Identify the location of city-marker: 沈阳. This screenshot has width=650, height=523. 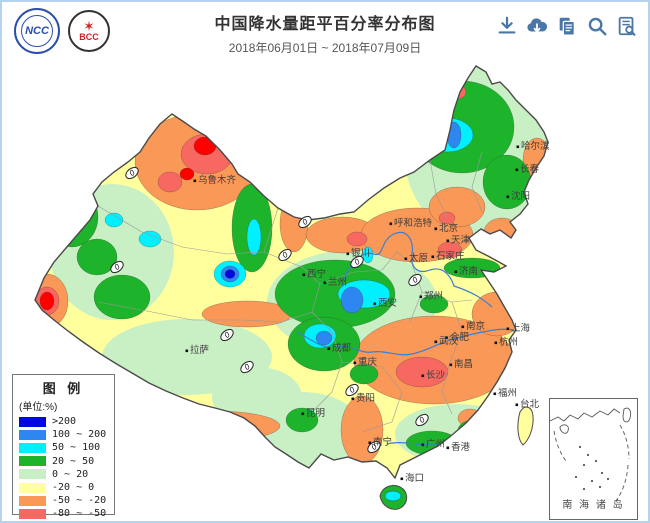
(518, 196).